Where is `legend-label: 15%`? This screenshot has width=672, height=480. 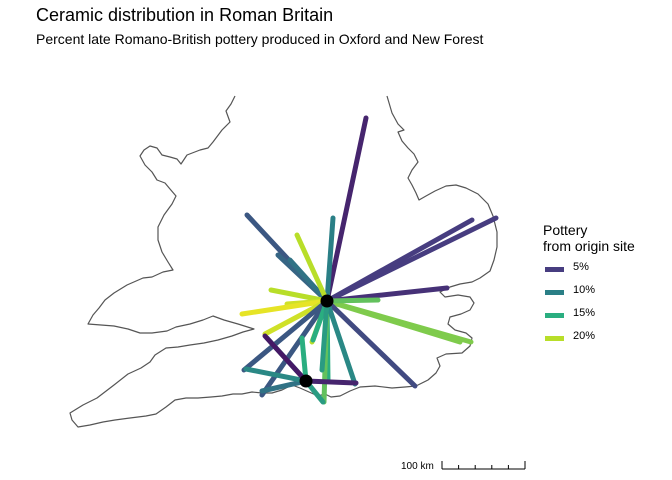 legend-label: 15% is located at coordinates (584, 313).